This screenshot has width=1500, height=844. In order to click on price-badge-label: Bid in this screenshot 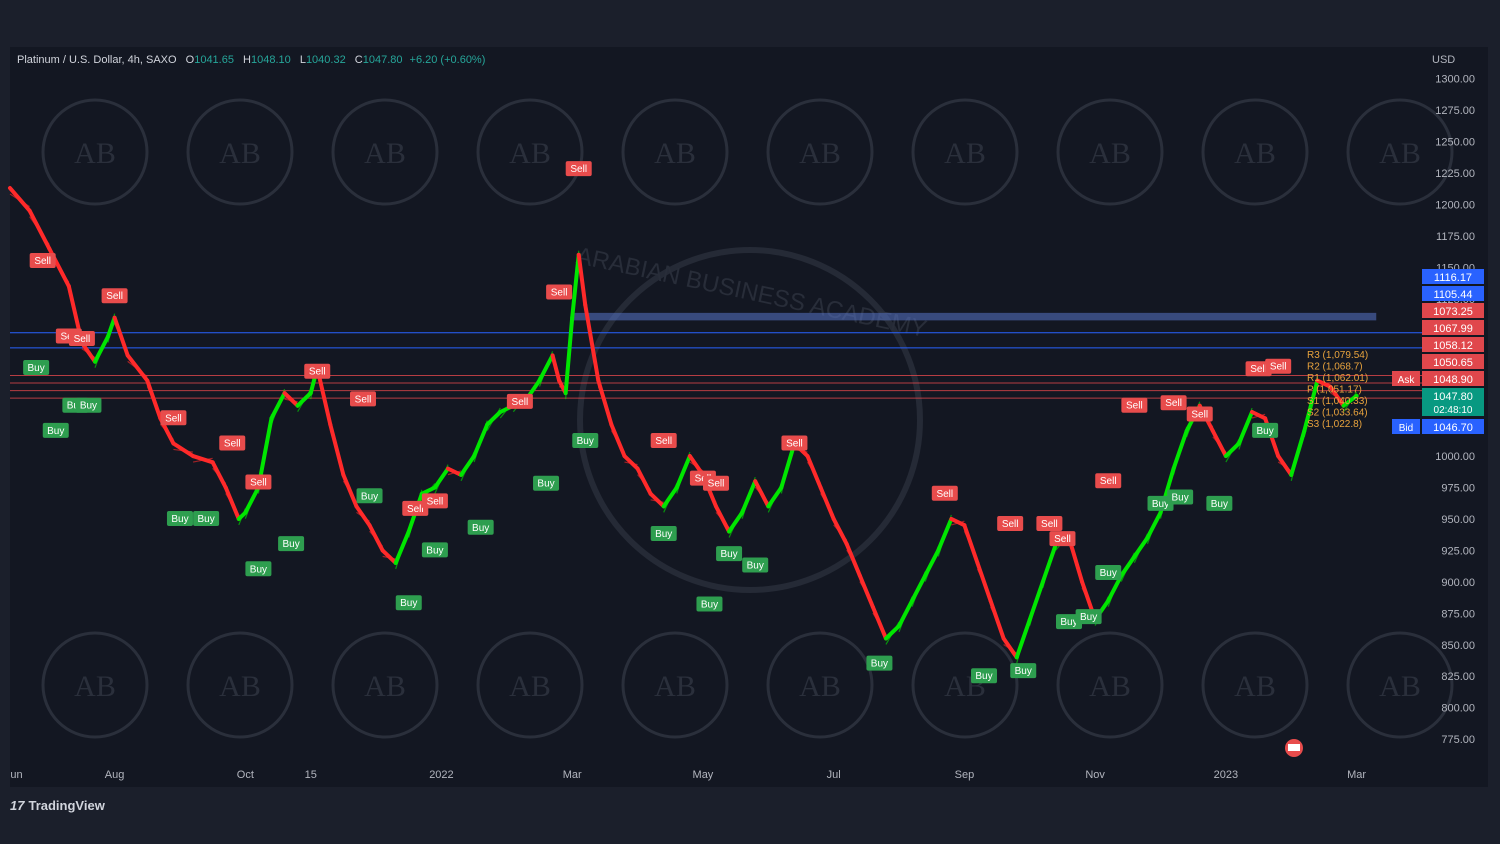, I will do `click(1406, 428)`.